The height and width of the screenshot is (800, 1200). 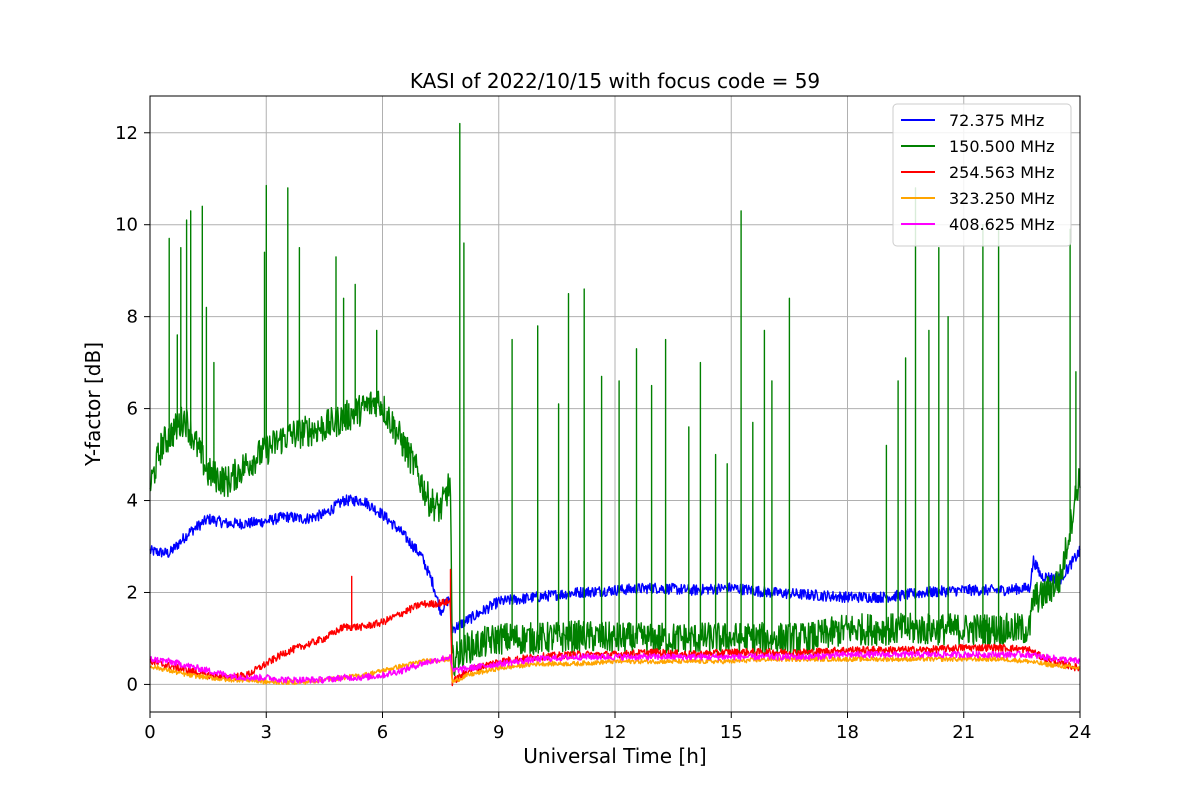 I want to click on y-tick-label: 12, so click(x=126, y=133).